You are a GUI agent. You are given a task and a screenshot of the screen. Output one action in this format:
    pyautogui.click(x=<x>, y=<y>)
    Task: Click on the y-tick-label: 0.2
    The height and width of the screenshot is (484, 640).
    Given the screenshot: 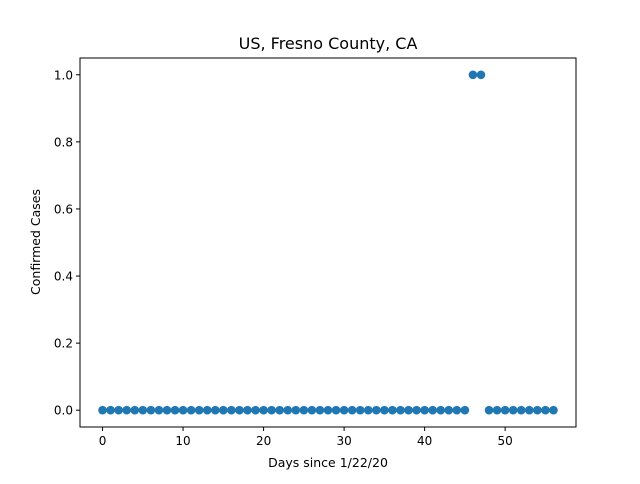 What is the action you would take?
    pyautogui.click(x=63, y=344)
    